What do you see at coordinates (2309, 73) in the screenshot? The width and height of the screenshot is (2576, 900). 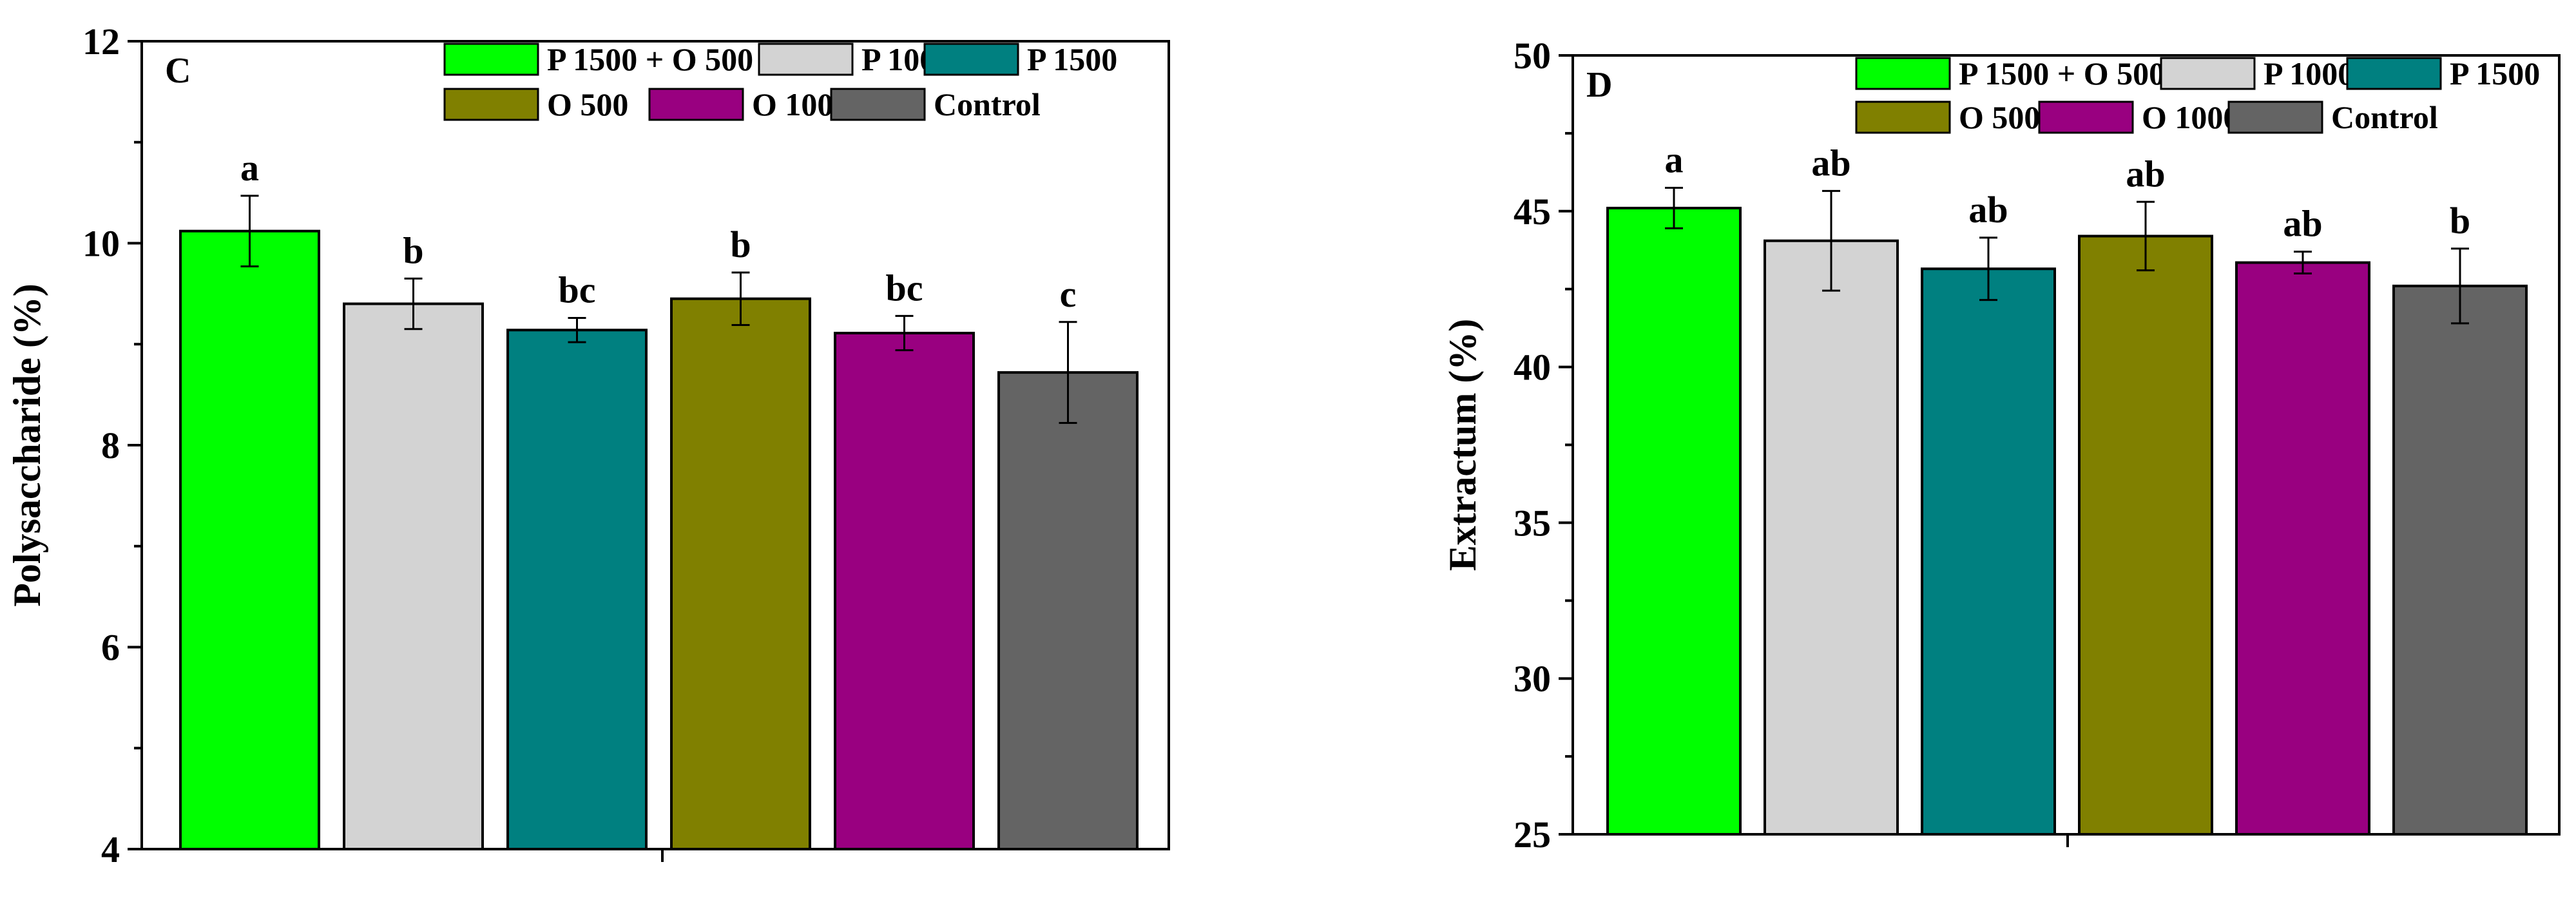 I see `legend-label-p-1000: P 1000` at bounding box center [2309, 73].